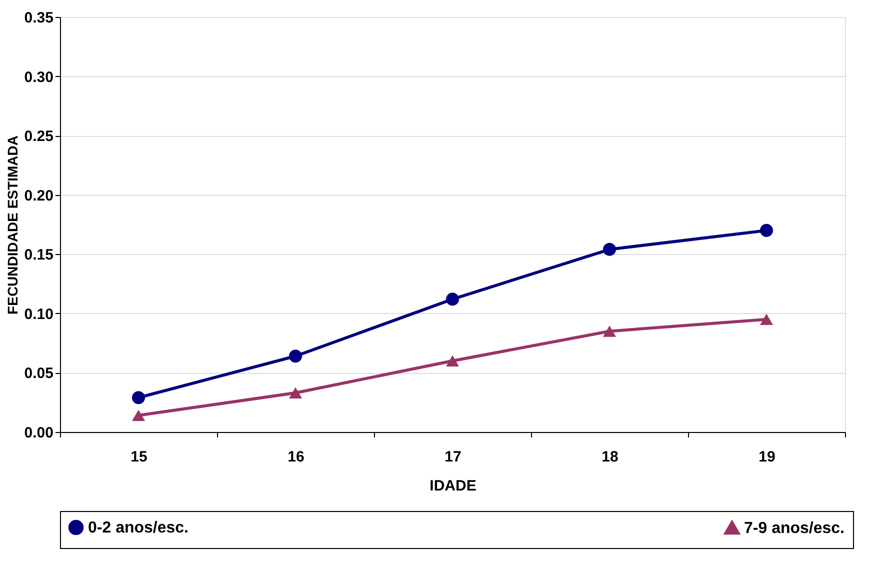 The height and width of the screenshot is (570, 895). What do you see at coordinates (39, 137) in the screenshot?
I see `y-tick-label: 0.25` at bounding box center [39, 137].